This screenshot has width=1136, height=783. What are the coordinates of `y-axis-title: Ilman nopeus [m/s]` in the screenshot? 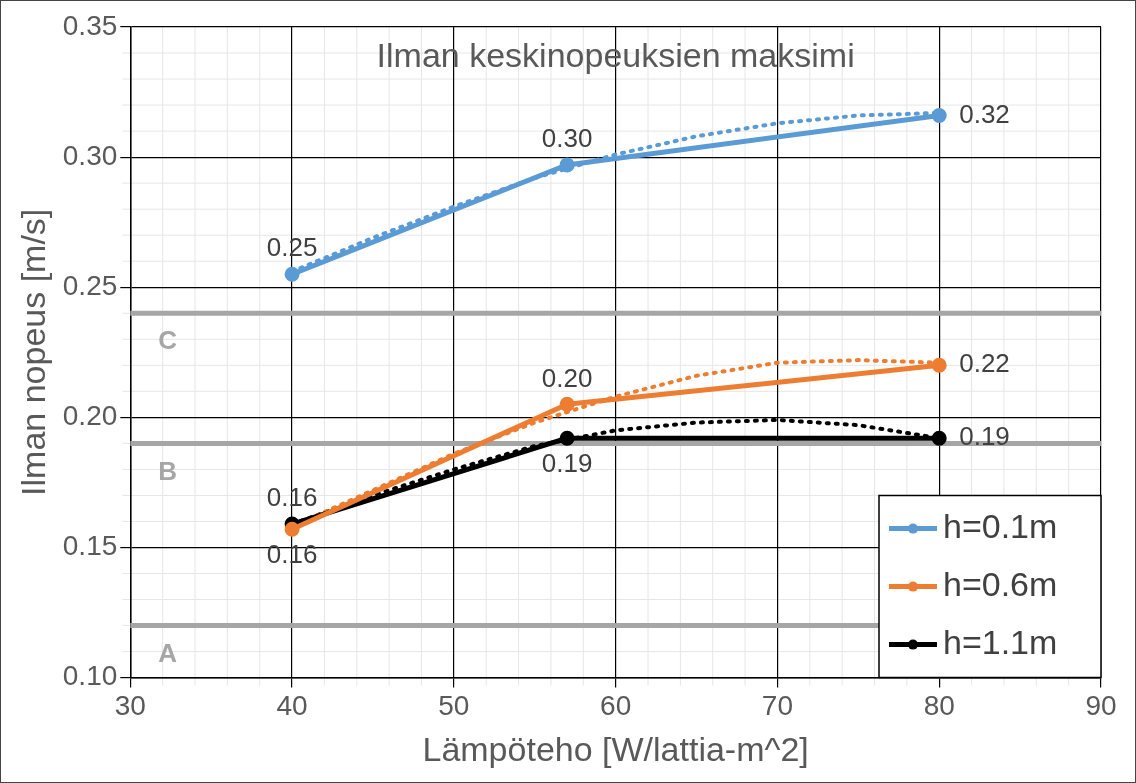 It's located at (32, 352).